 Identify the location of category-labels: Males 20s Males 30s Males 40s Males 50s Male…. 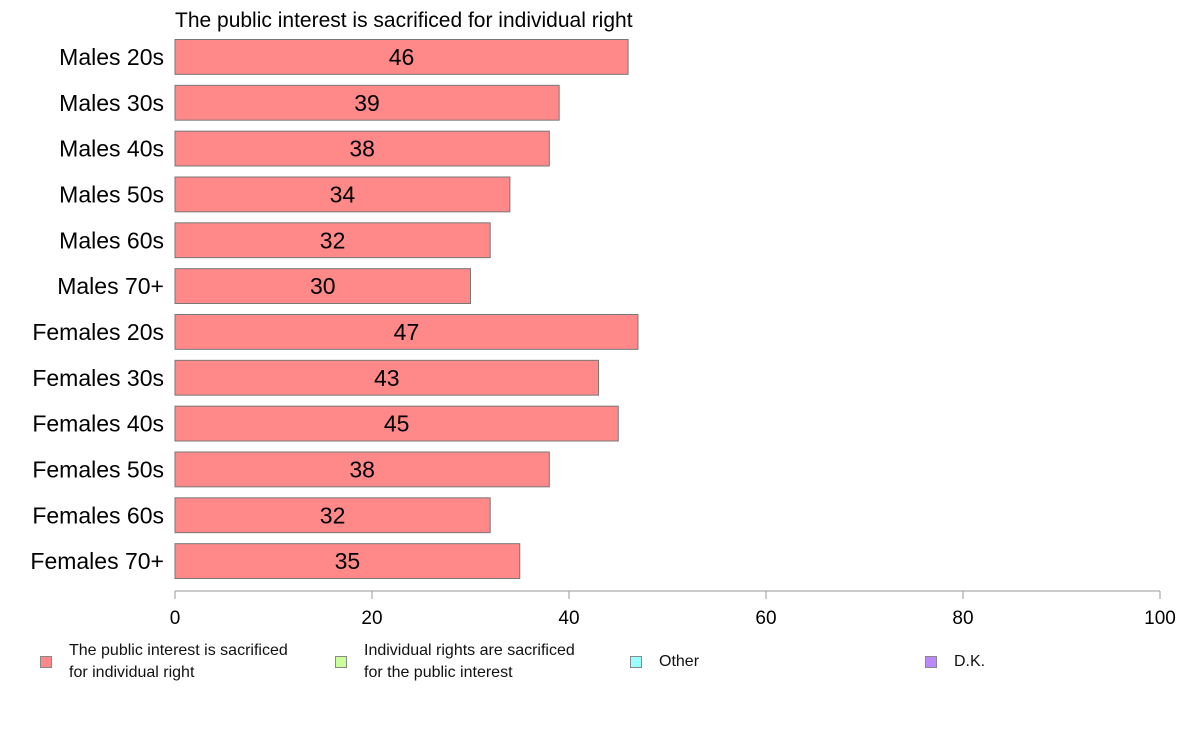
(97, 309).